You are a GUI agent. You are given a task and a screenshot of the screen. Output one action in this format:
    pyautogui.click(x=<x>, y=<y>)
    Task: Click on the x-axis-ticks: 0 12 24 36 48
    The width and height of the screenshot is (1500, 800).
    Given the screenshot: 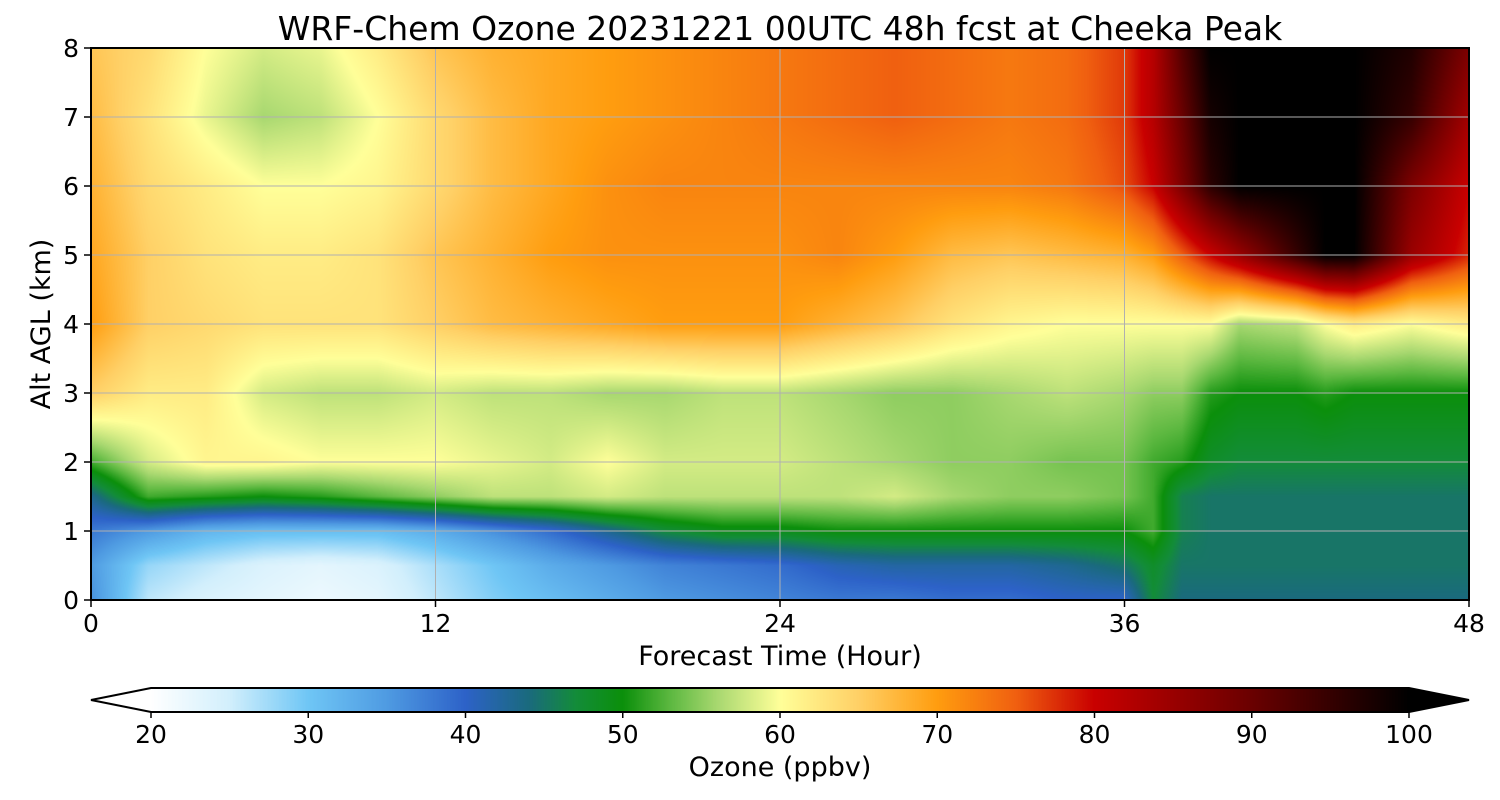 What is the action you would take?
    pyautogui.click(x=784, y=619)
    